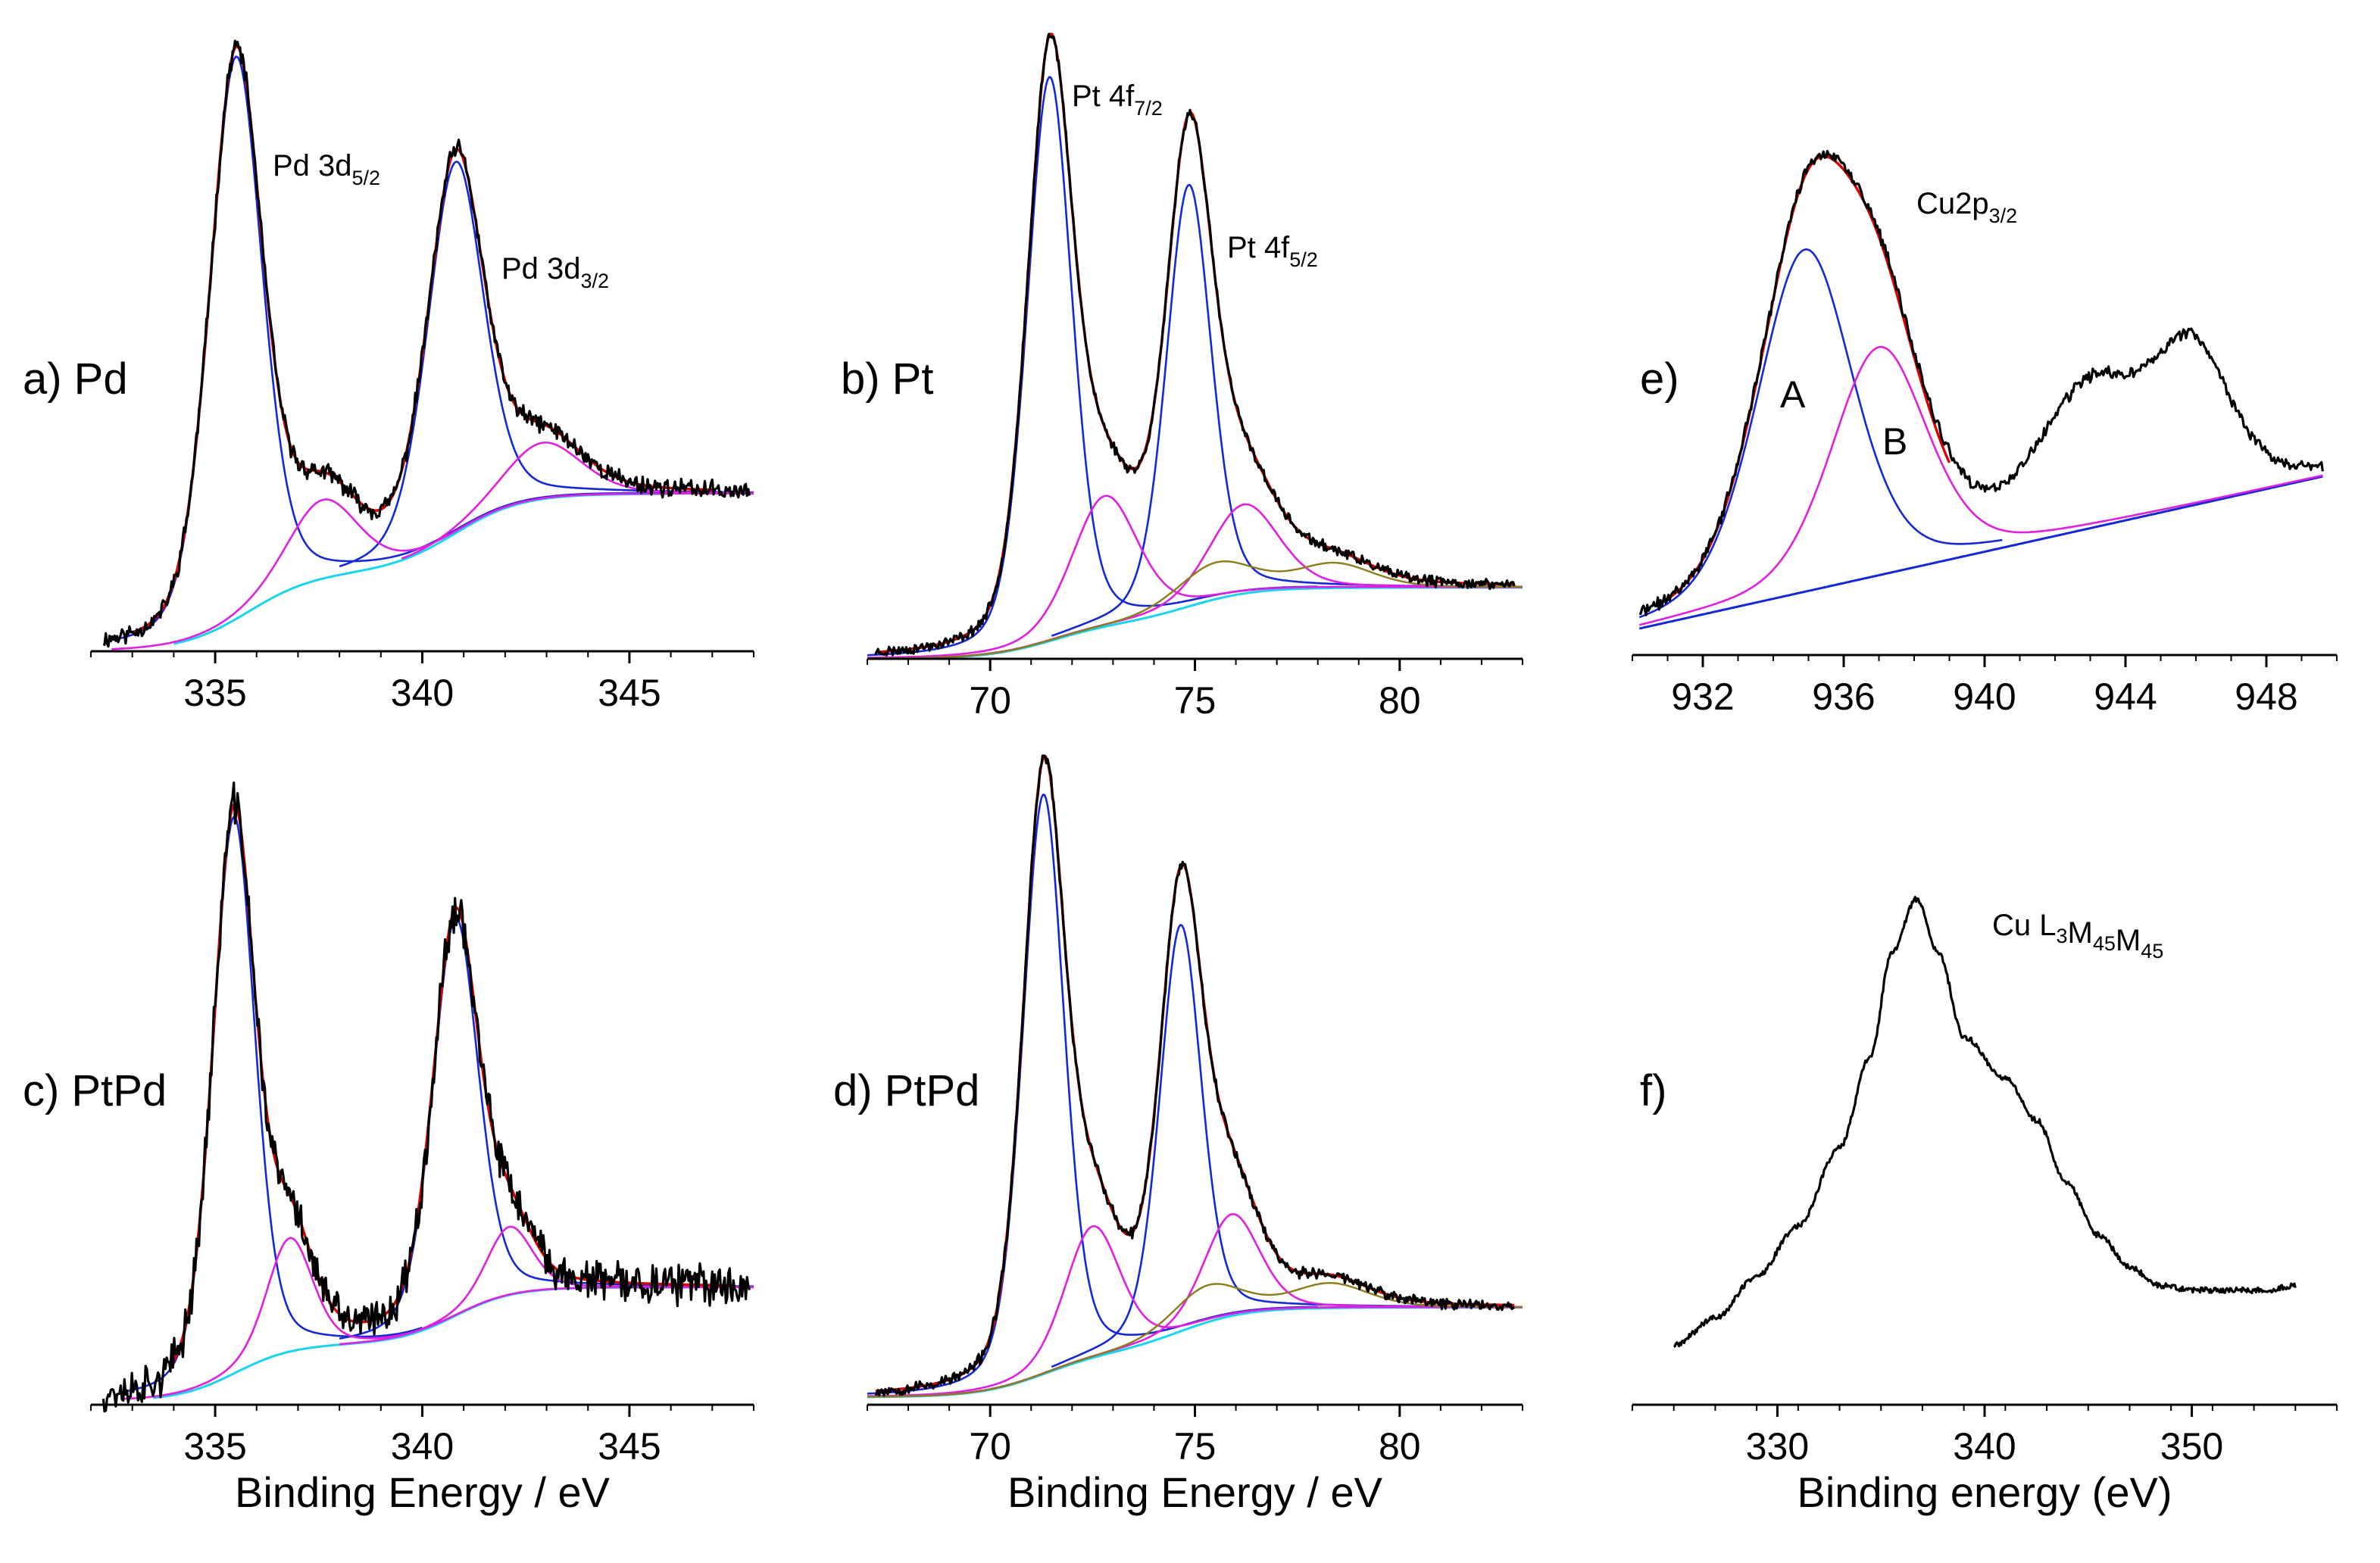 Image resolution: width=2380 pixels, height=1563 pixels. What do you see at coordinates (1117, 100) in the screenshot?
I see `annotation-b-0: Pt 4f7/2` at bounding box center [1117, 100].